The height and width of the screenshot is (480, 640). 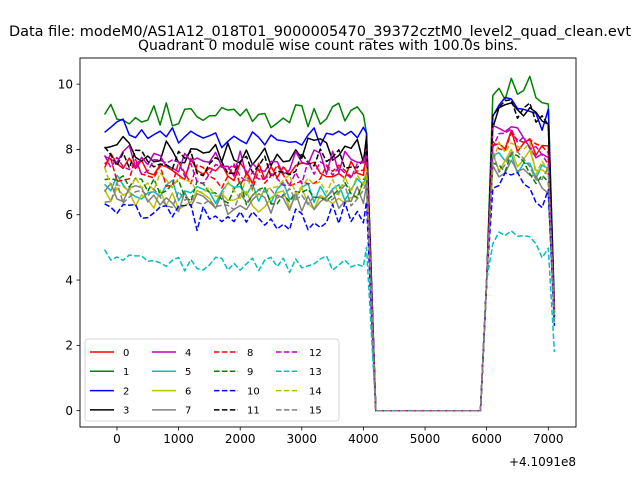 What do you see at coordinates (69, 215) in the screenshot?
I see `y-tick-label: 6` at bounding box center [69, 215].